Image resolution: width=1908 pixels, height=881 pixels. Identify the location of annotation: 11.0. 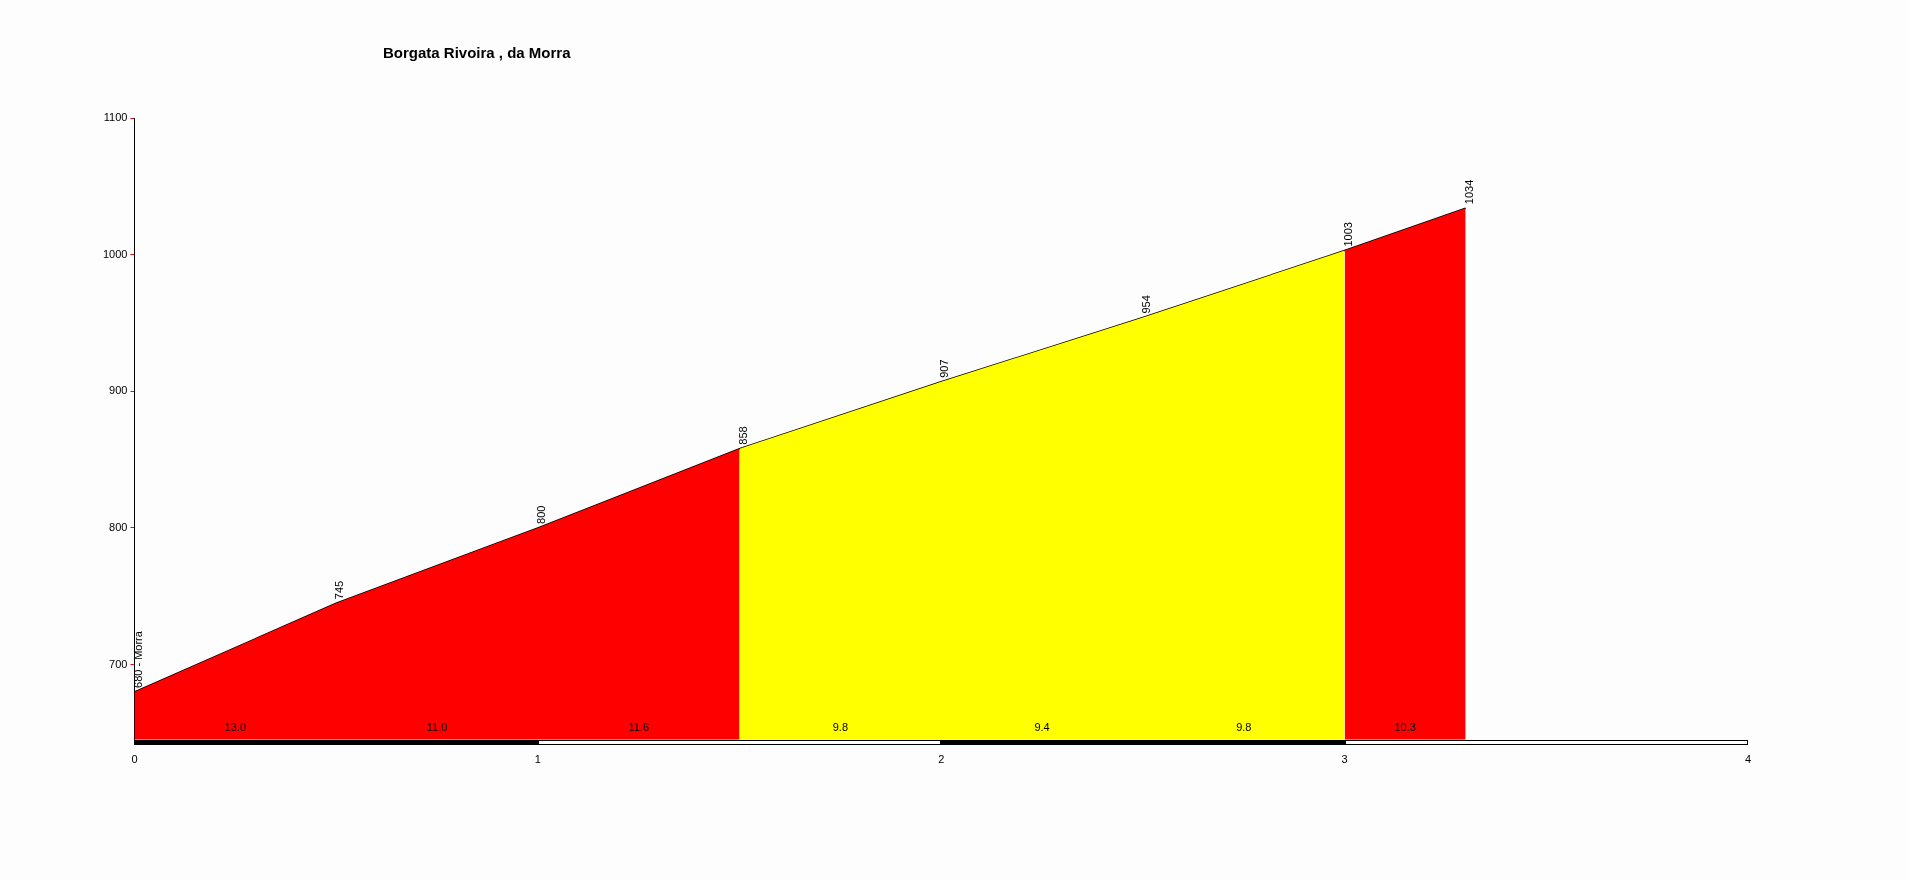
(437, 727).